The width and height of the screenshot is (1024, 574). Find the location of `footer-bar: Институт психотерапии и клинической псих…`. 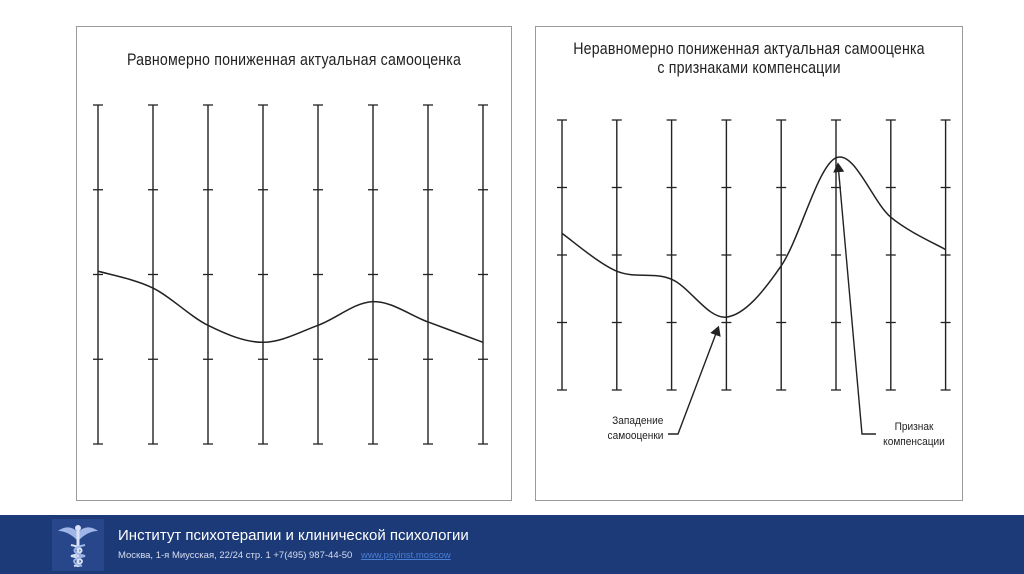

footer-bar: Институт психотерапии и клинической псих… is located at coordinates (512, 544).